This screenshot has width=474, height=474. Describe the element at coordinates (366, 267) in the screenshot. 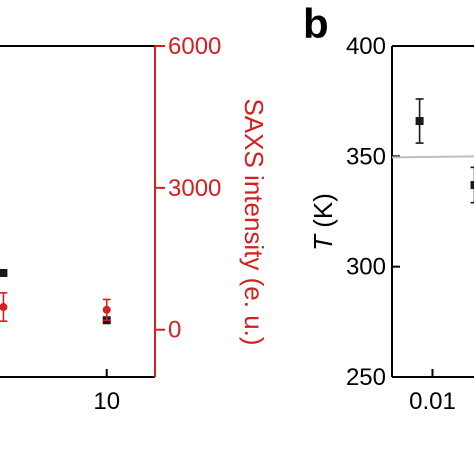

I see `panel-b-y-tick-label: 300` at that location.